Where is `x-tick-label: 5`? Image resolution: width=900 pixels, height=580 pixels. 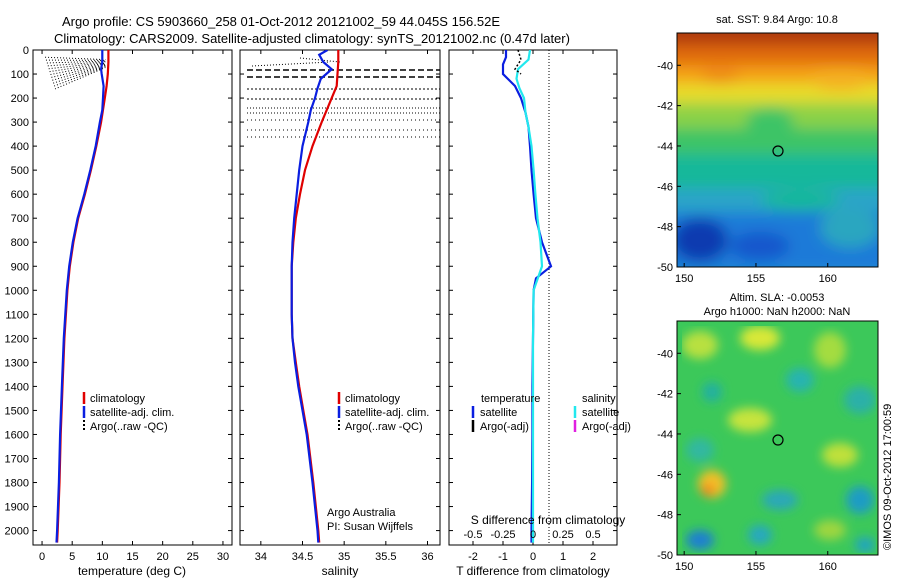
x-tick-label: 5 is located at coordinates (72, 557).